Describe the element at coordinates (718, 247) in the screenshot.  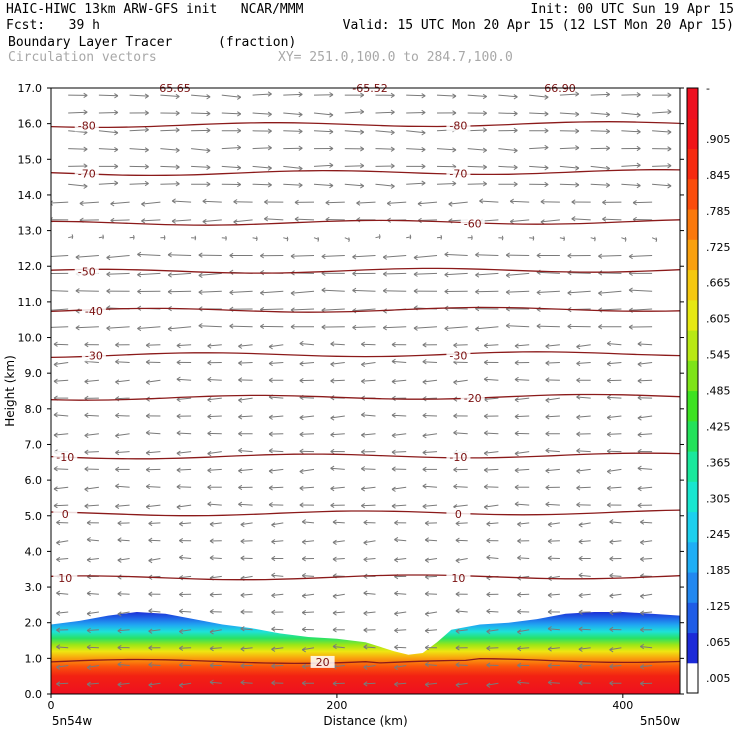
I see `colorbar-label: .725` at that location.